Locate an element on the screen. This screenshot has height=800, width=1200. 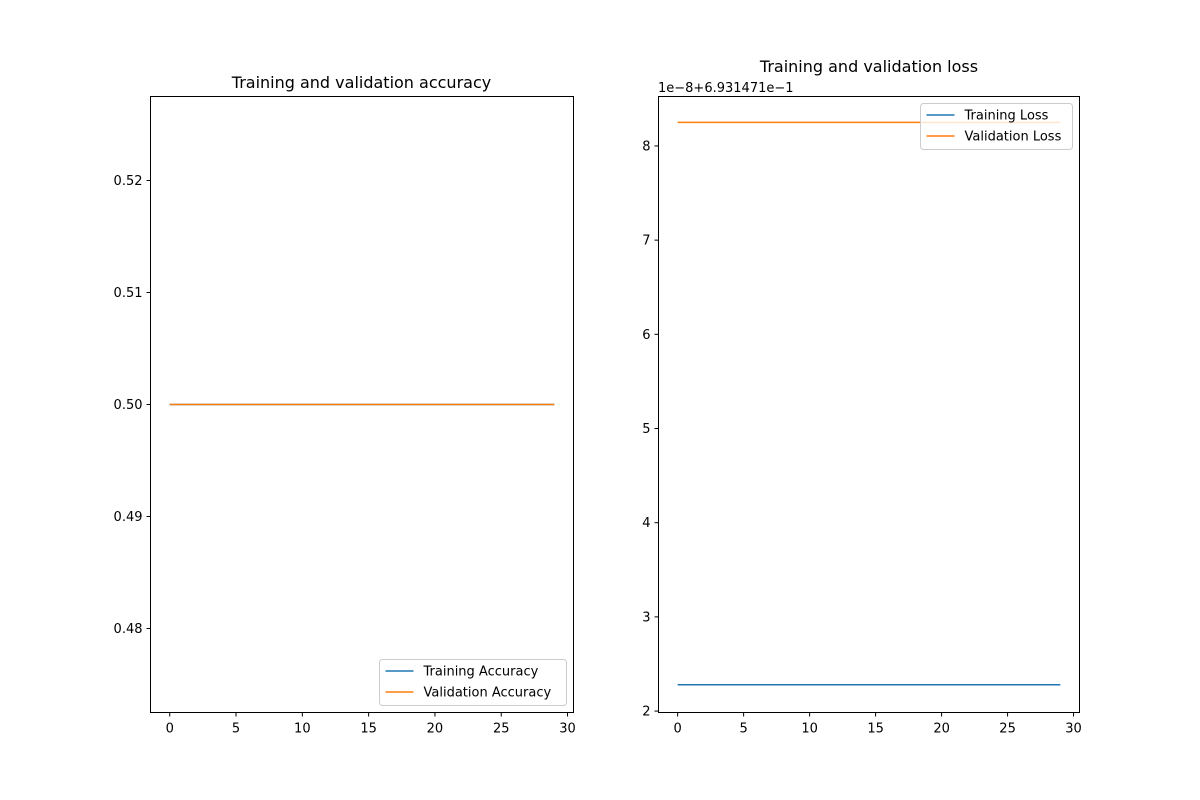
loss-x-tick-label: 0 is located at coordinates (677, 729).